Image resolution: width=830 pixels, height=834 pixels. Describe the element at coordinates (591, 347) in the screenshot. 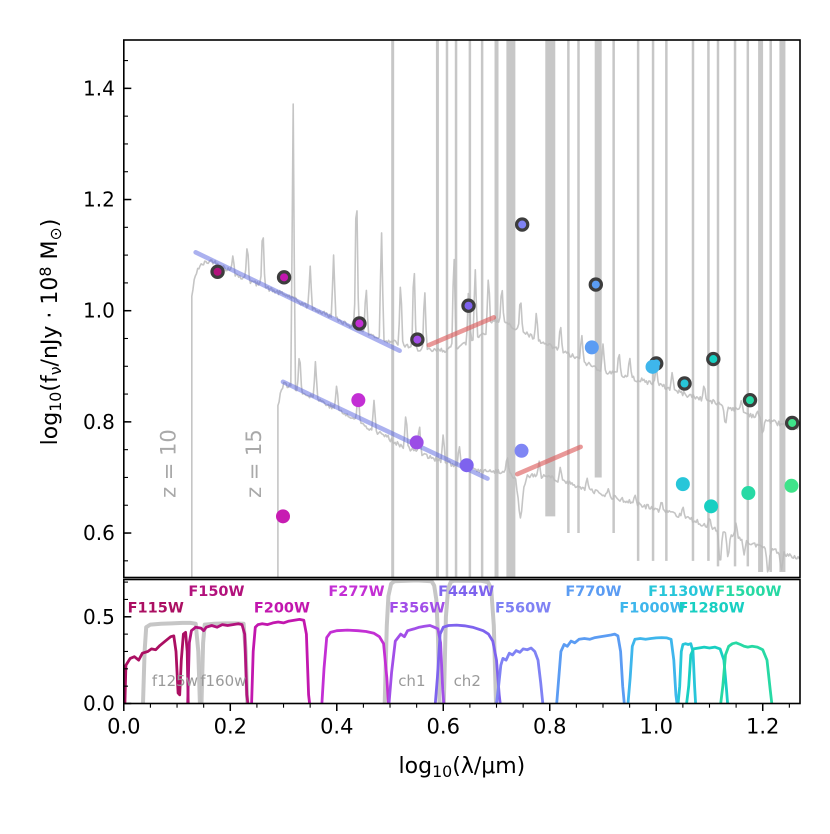

I see `photometry-point-z15-F770W` at that location.